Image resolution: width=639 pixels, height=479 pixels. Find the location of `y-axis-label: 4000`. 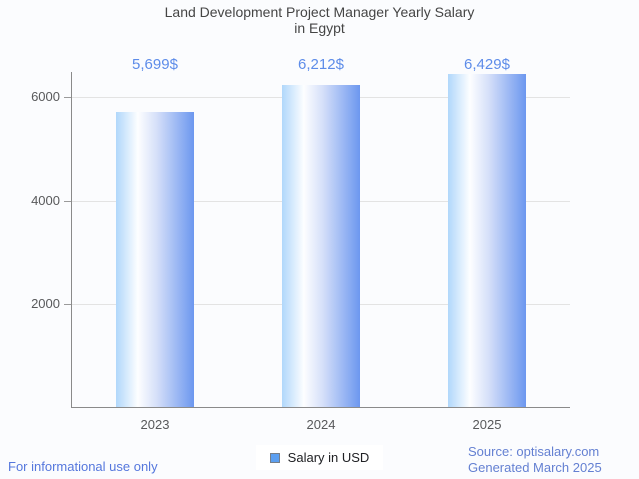

y-axis-label: 4000 is located at coordinates (45, 200).